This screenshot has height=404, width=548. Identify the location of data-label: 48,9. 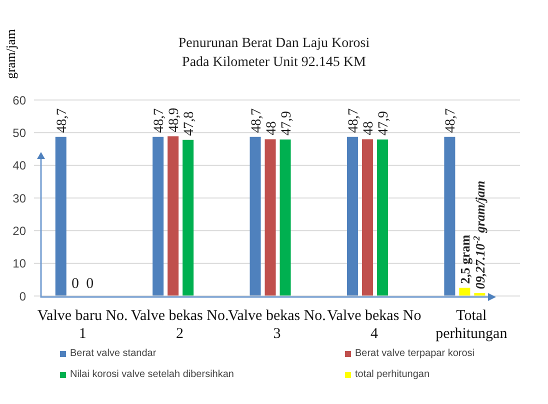
(174, 120).